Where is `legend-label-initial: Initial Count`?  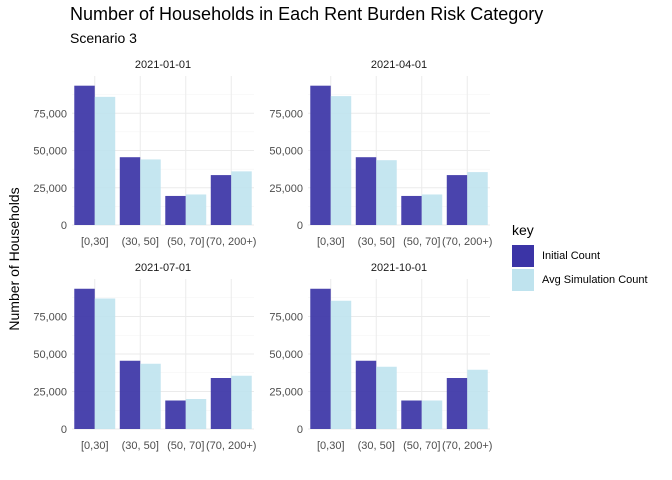
legend-label-initial: Initial Count is located at coordinates (571, 256).